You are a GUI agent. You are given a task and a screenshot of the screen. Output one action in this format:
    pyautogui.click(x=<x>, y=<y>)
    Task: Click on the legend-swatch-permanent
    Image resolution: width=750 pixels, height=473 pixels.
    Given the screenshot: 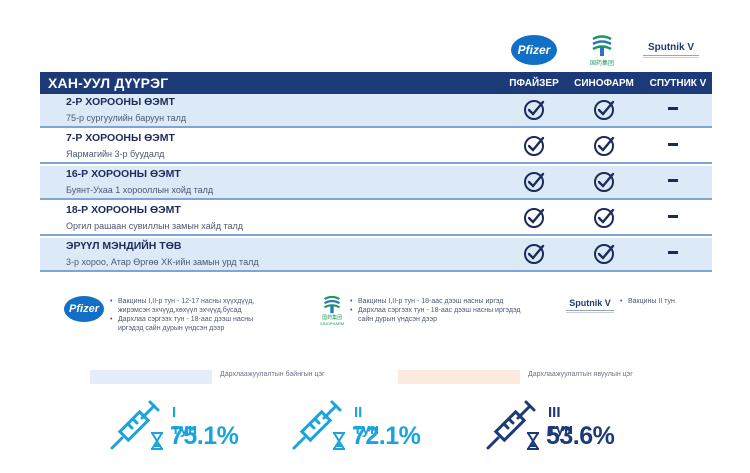 What is the action you would take?
    pyautogui.click(x=151, y=377)
    